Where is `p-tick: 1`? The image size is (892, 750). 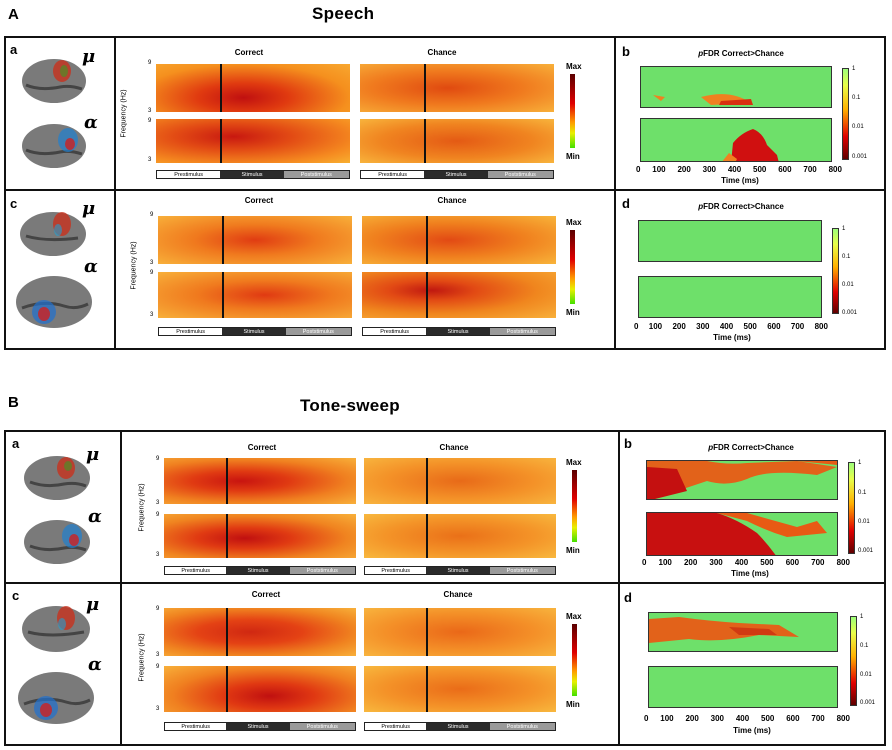 p-tick: 1 is located at coordinates (844, 229).